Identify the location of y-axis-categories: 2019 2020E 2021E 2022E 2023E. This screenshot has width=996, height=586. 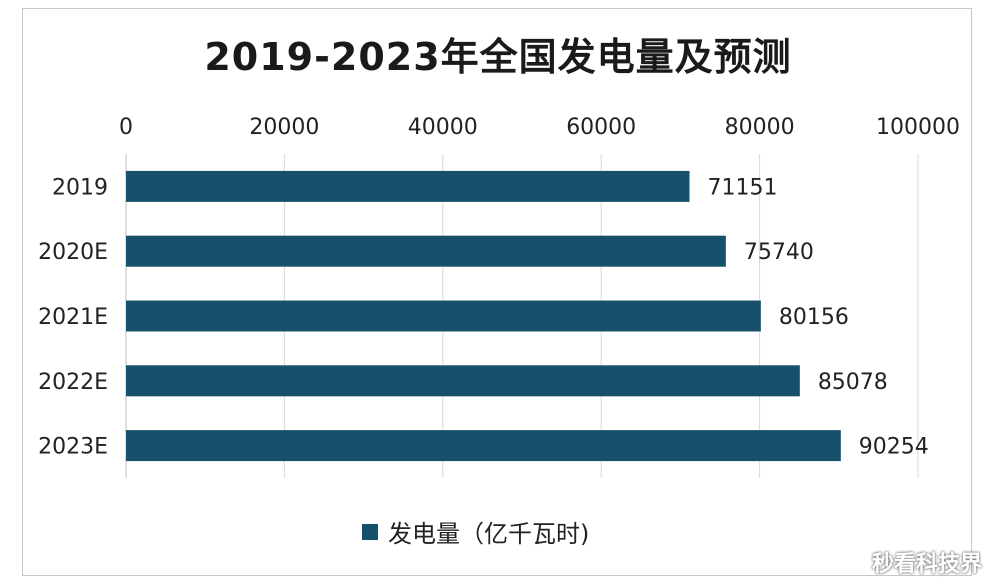
(73, 317).